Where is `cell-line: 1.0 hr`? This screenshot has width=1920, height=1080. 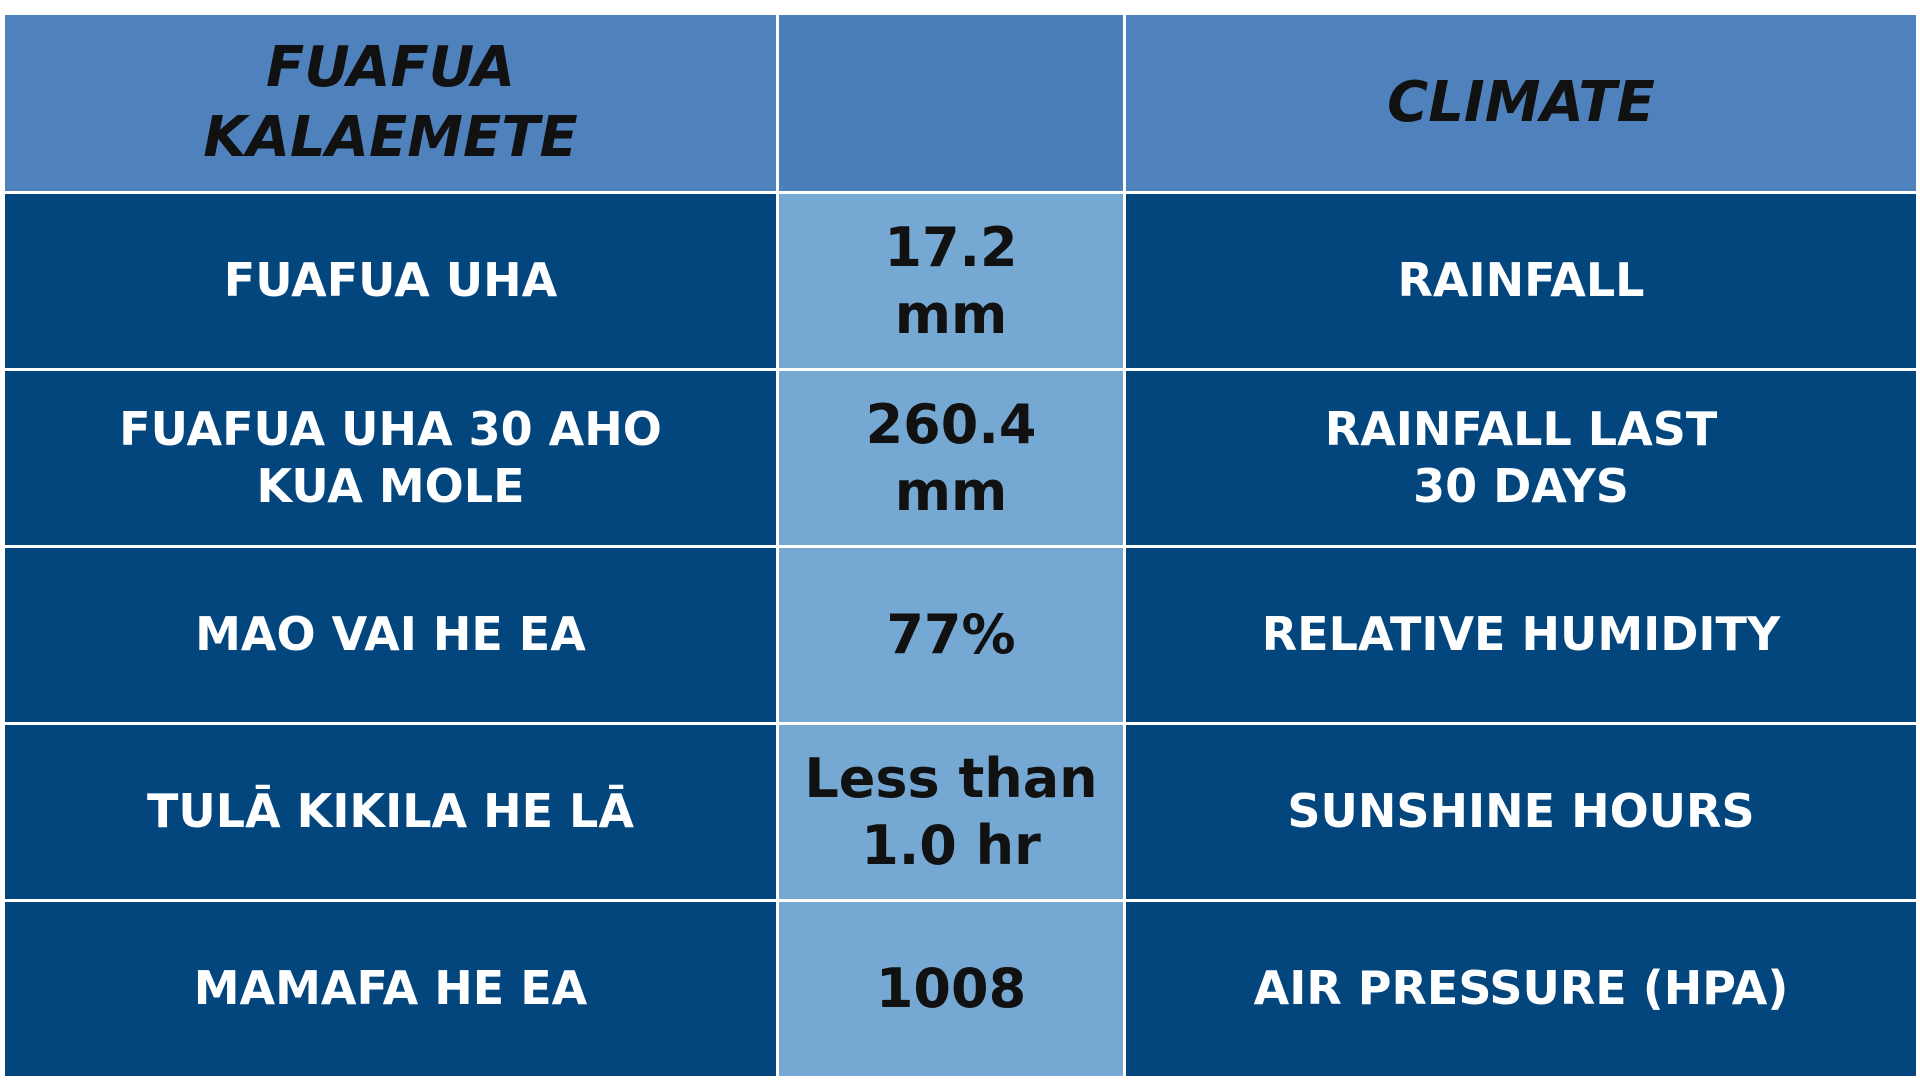 cell-line: 1.0 hr is located at coordinates (951, 845).